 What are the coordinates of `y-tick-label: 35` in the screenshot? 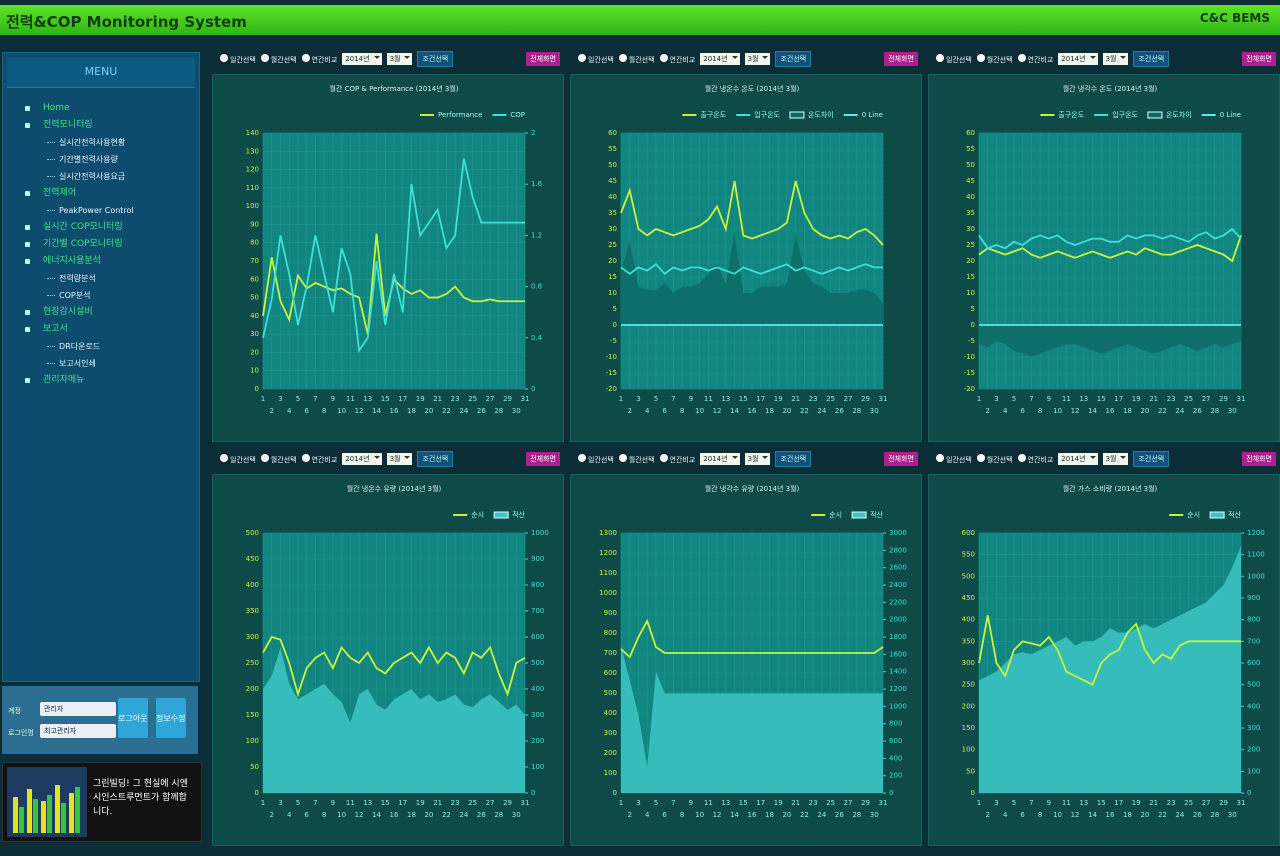 It's located at (970, 213).